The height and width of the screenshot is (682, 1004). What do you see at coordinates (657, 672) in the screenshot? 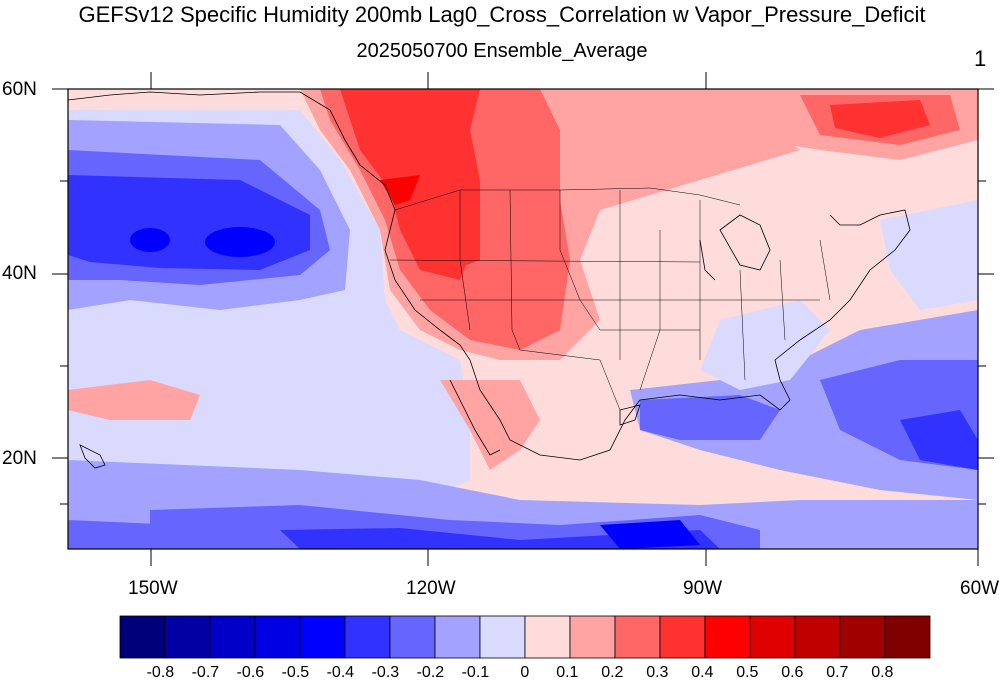
I see `colorbar-label: 0.3` at bounding box center [657, 672].